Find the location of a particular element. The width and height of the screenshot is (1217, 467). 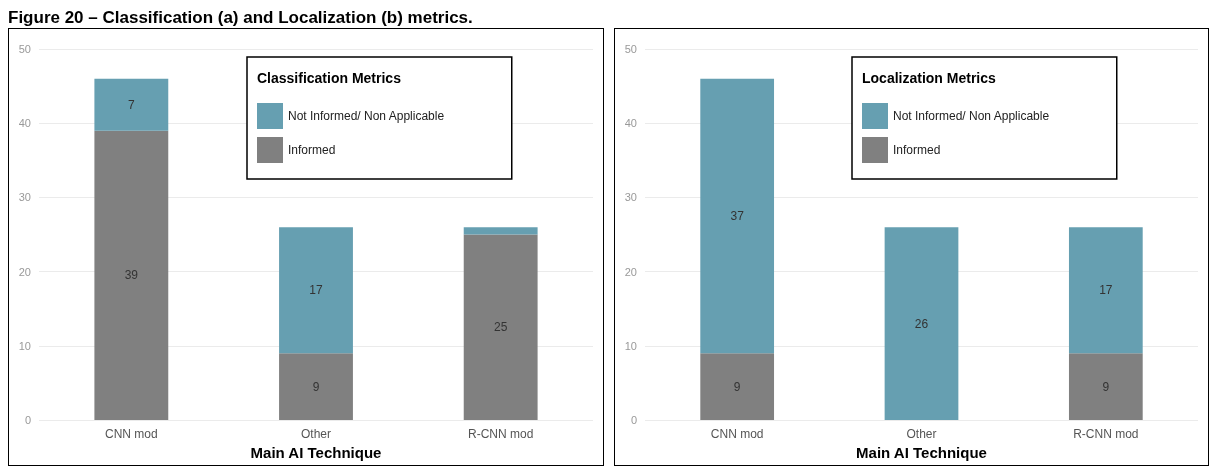

data-label: 7 is located at coordinates (131, 104).